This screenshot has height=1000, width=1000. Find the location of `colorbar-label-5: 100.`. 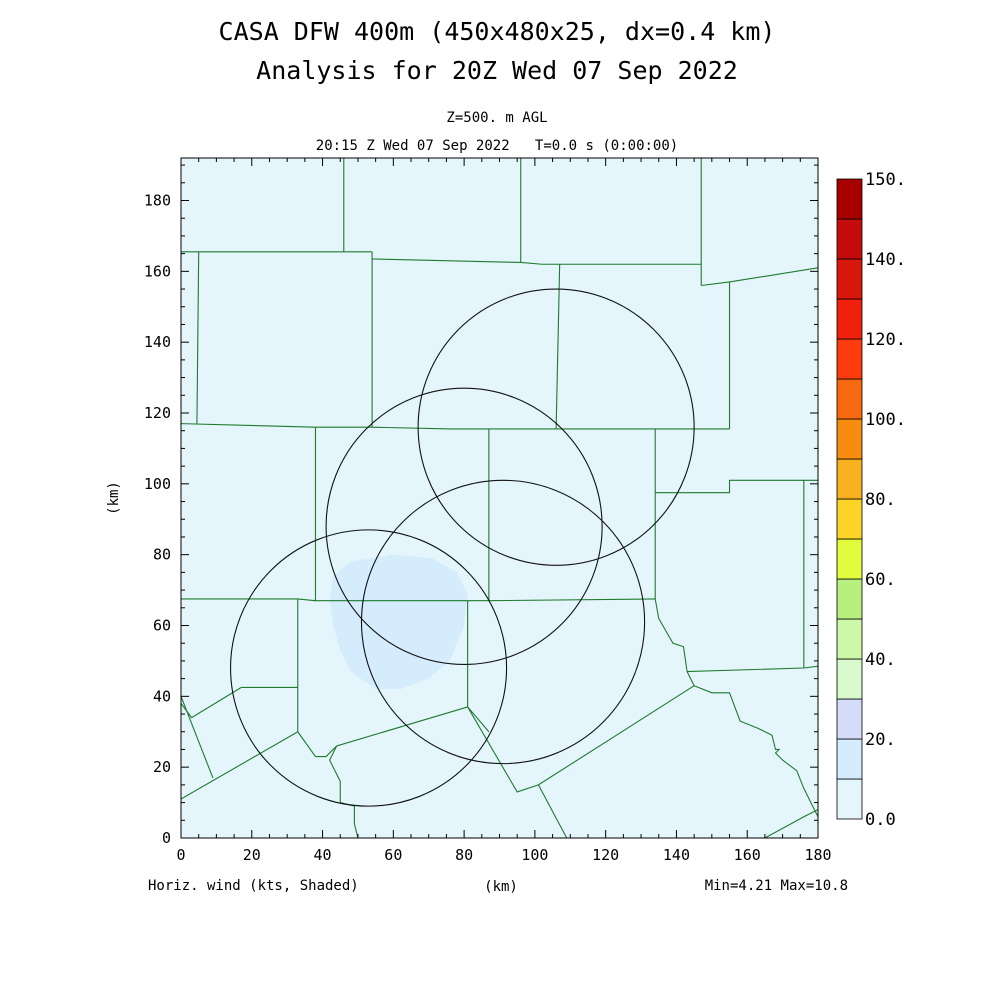

colorbar-label-5: 100. is located at coordinates (885, 420).